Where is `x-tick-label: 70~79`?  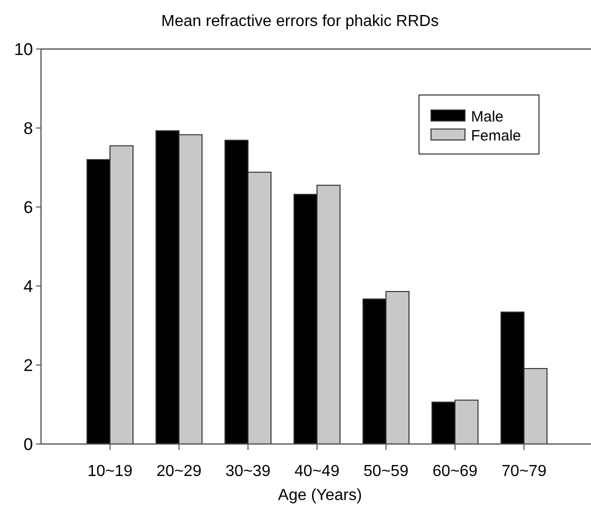
x-tick-label: 70~79 is located at coordinates (524, 471).